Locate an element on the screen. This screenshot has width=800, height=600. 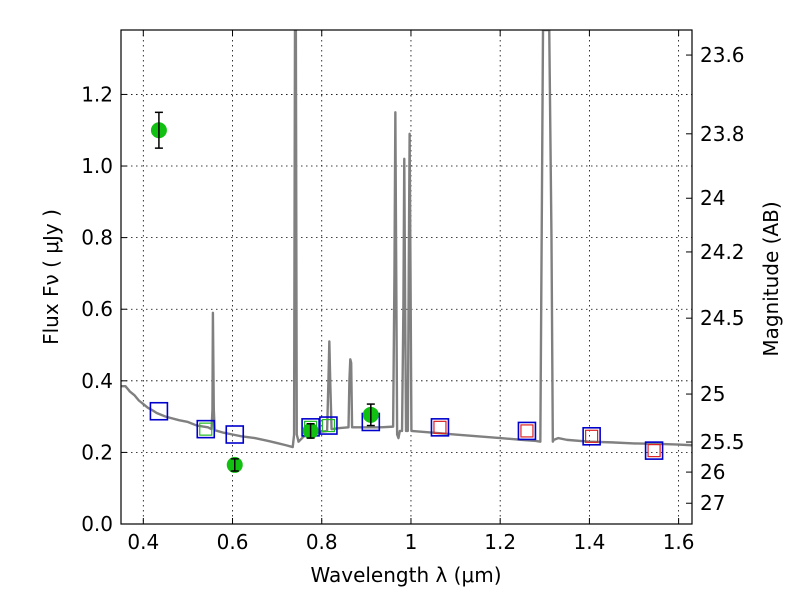
y2-tick-label: 24 is located at coordinates (712, 198).